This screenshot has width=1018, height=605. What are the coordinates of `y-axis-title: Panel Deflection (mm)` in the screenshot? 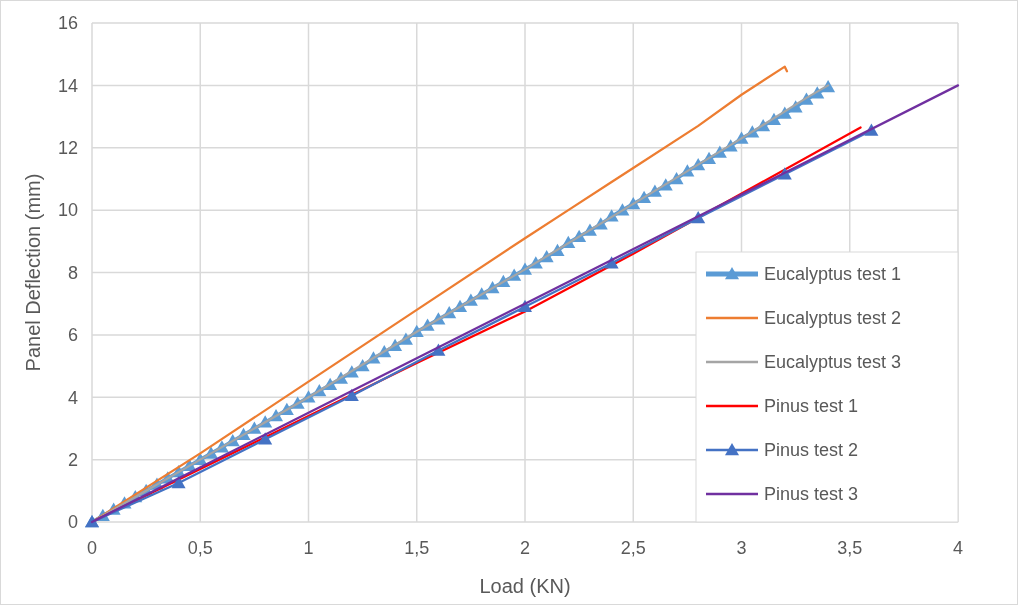 It's located at (33, 272).